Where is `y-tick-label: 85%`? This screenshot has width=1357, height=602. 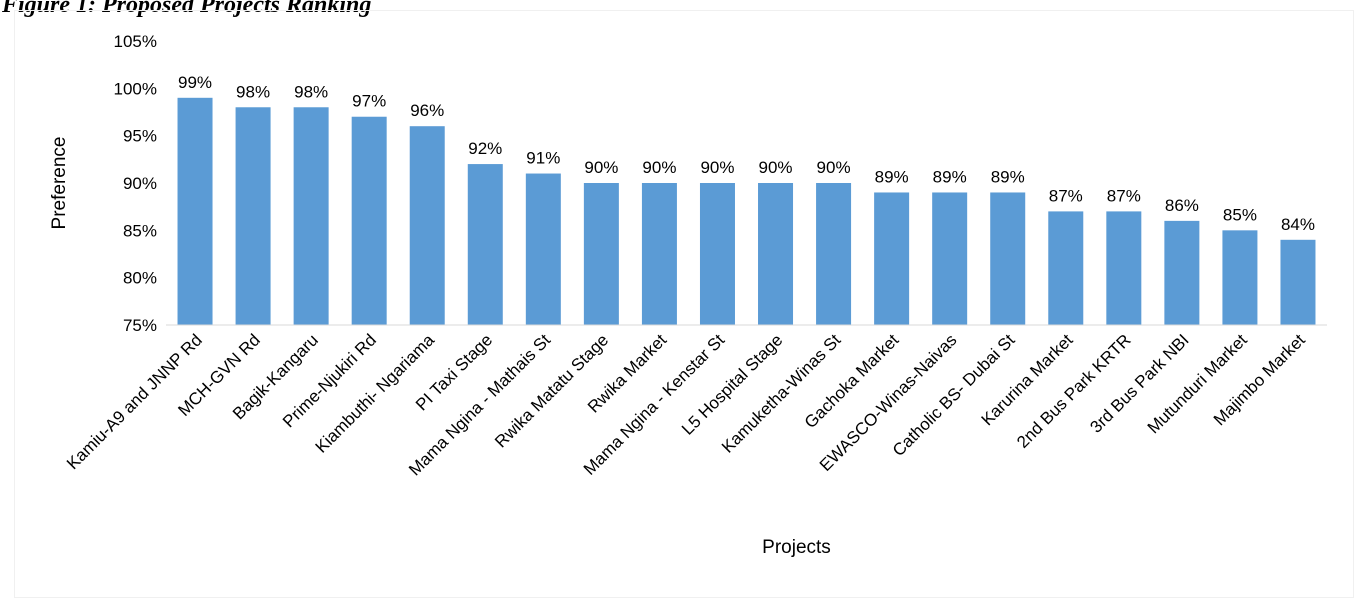
y-tick-label: 85% is located at coordinates (140, 230).